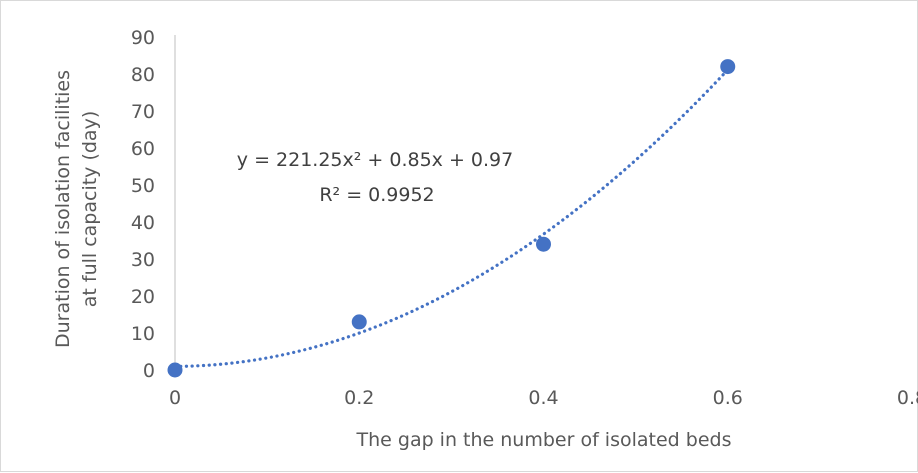  What do you see at coordinates (376, 195) in the screenshot?
I see `trendline-r-squared: R² = 0.9952` at bounding box center [376, 195].